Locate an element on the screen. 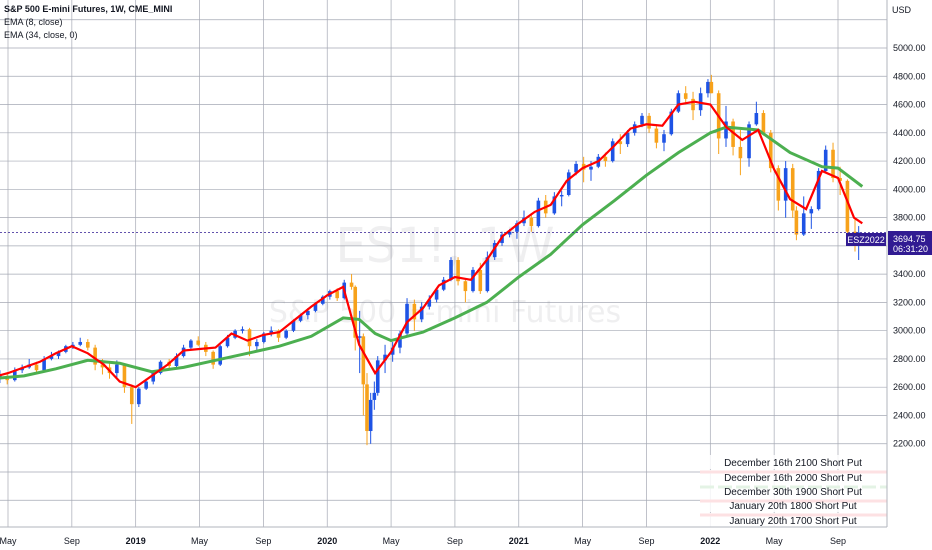 The height and width of the screenshot is (550, 932). y-axis-background is located at coordinates (909, 275).